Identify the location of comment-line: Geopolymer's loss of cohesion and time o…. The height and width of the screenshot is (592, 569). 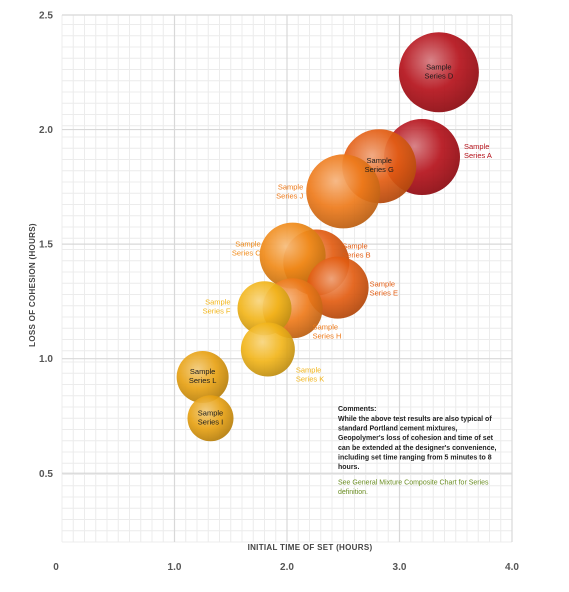
(416, 438).